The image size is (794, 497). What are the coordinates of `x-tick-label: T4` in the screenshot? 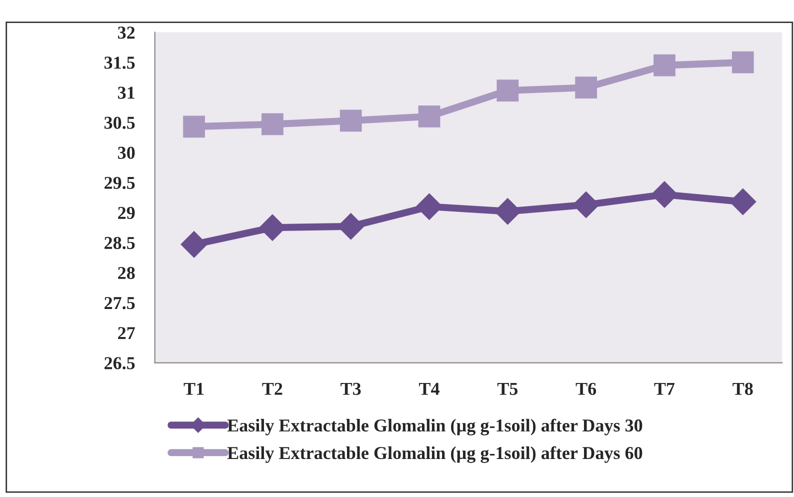 It's located at (429, 388).